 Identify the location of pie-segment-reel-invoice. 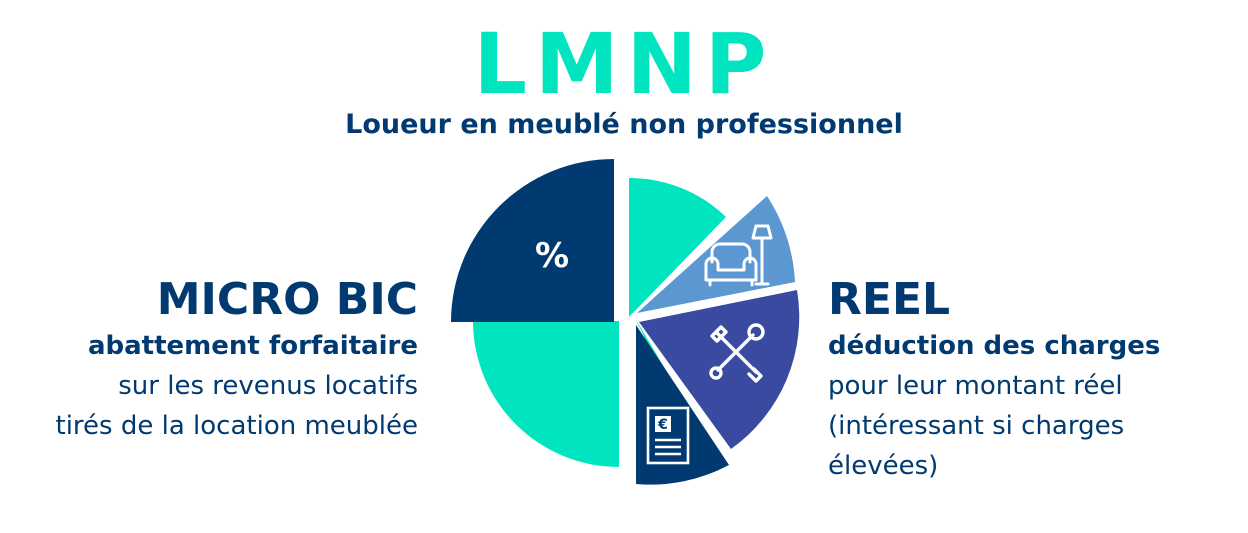
(682, 405).